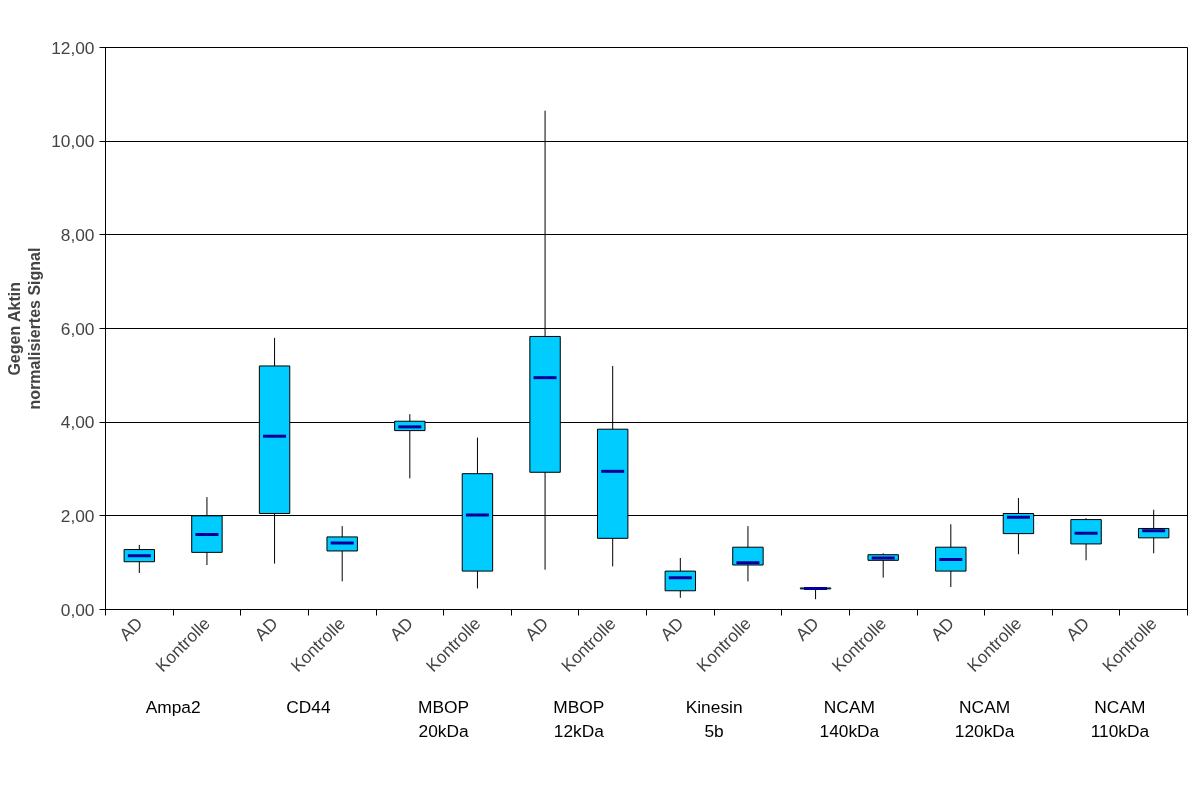 This screenshot has height=796, width=1196. Describe the element at coordinates (849, 718) in the screenshot. I see `text: NCAM 140kDa` at that location.